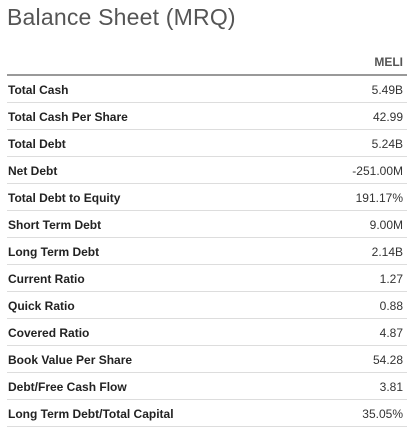 Image resolution: width=413 pixels, height=428 pixels. What do you see at coordinates (387, 360) in the screenshot?
I see `row-value: 54.28` at bounding box center [387, 360].